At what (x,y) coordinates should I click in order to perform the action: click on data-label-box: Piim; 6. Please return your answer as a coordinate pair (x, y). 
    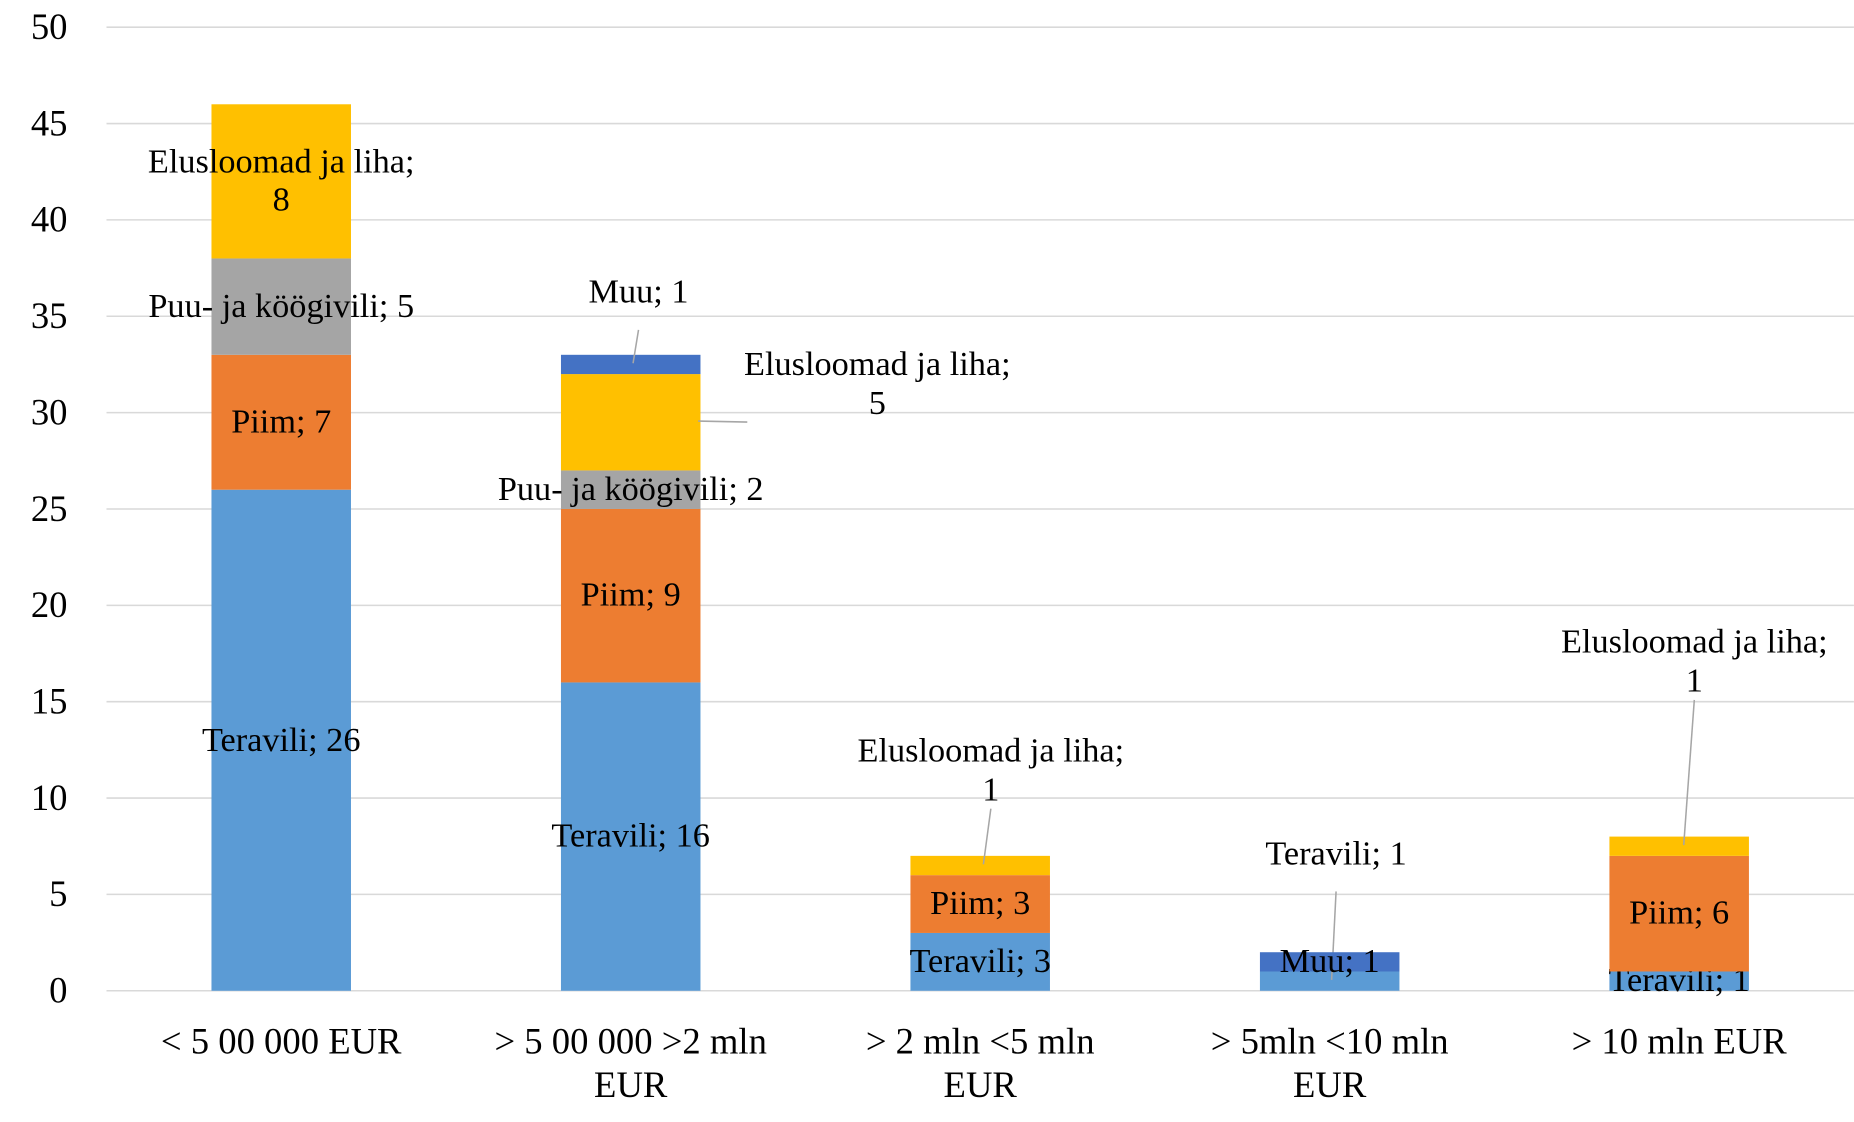
    Looking at the image, I should click on (1679, 913).